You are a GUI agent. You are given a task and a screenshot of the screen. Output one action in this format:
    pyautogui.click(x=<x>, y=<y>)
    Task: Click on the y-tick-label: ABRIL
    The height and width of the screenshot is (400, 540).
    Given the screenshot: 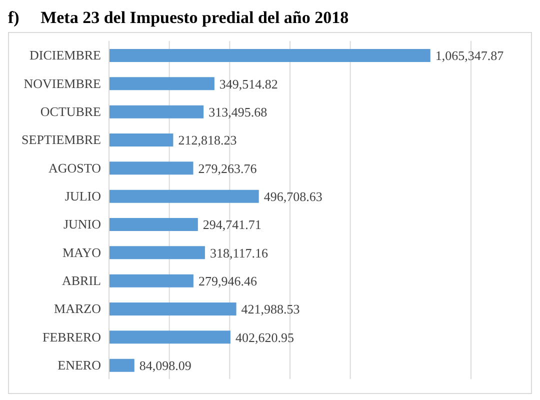 What is the action you would take?
    pyautogui.click(x=82, y=280)
    